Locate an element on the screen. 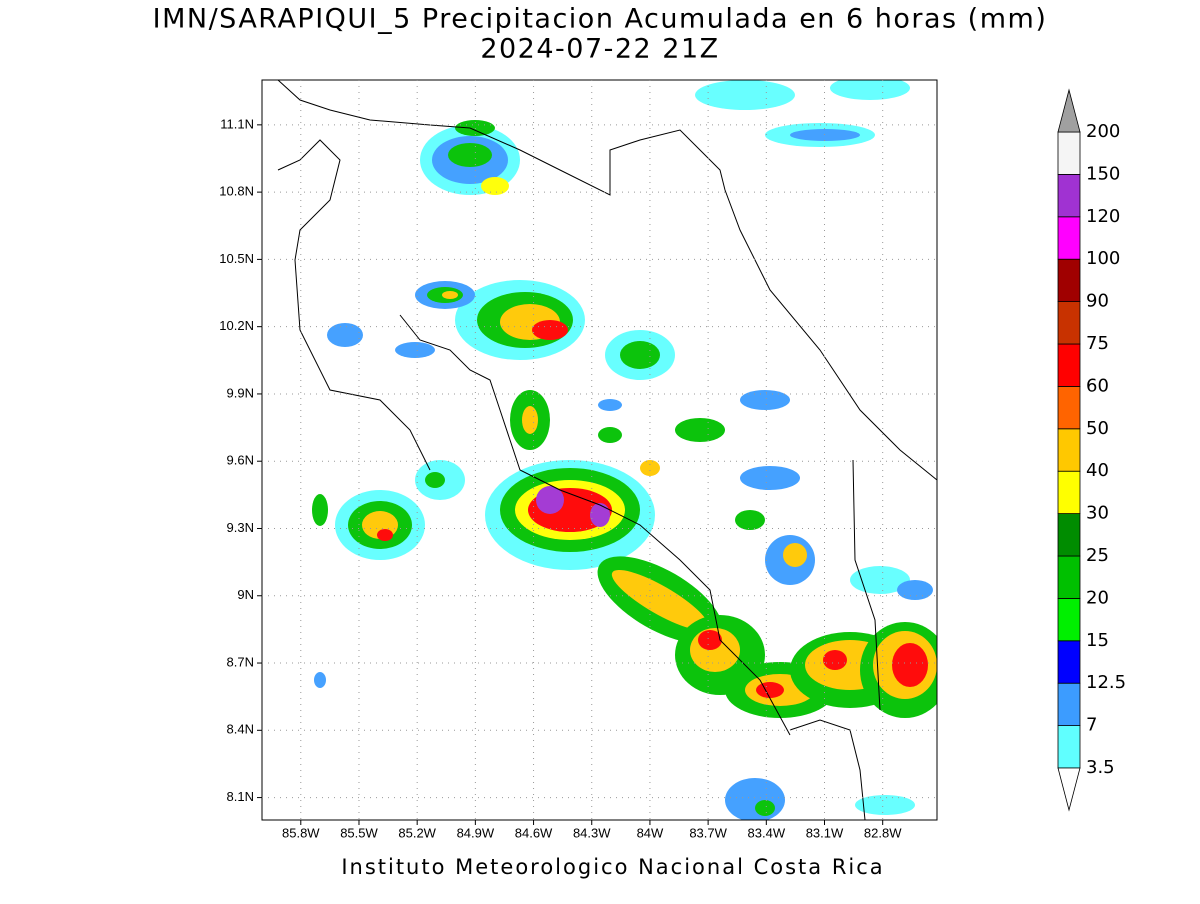 This screenshot has height=904, width=1200. colorbar-label: 90 is located at coordinates (1097, 301).